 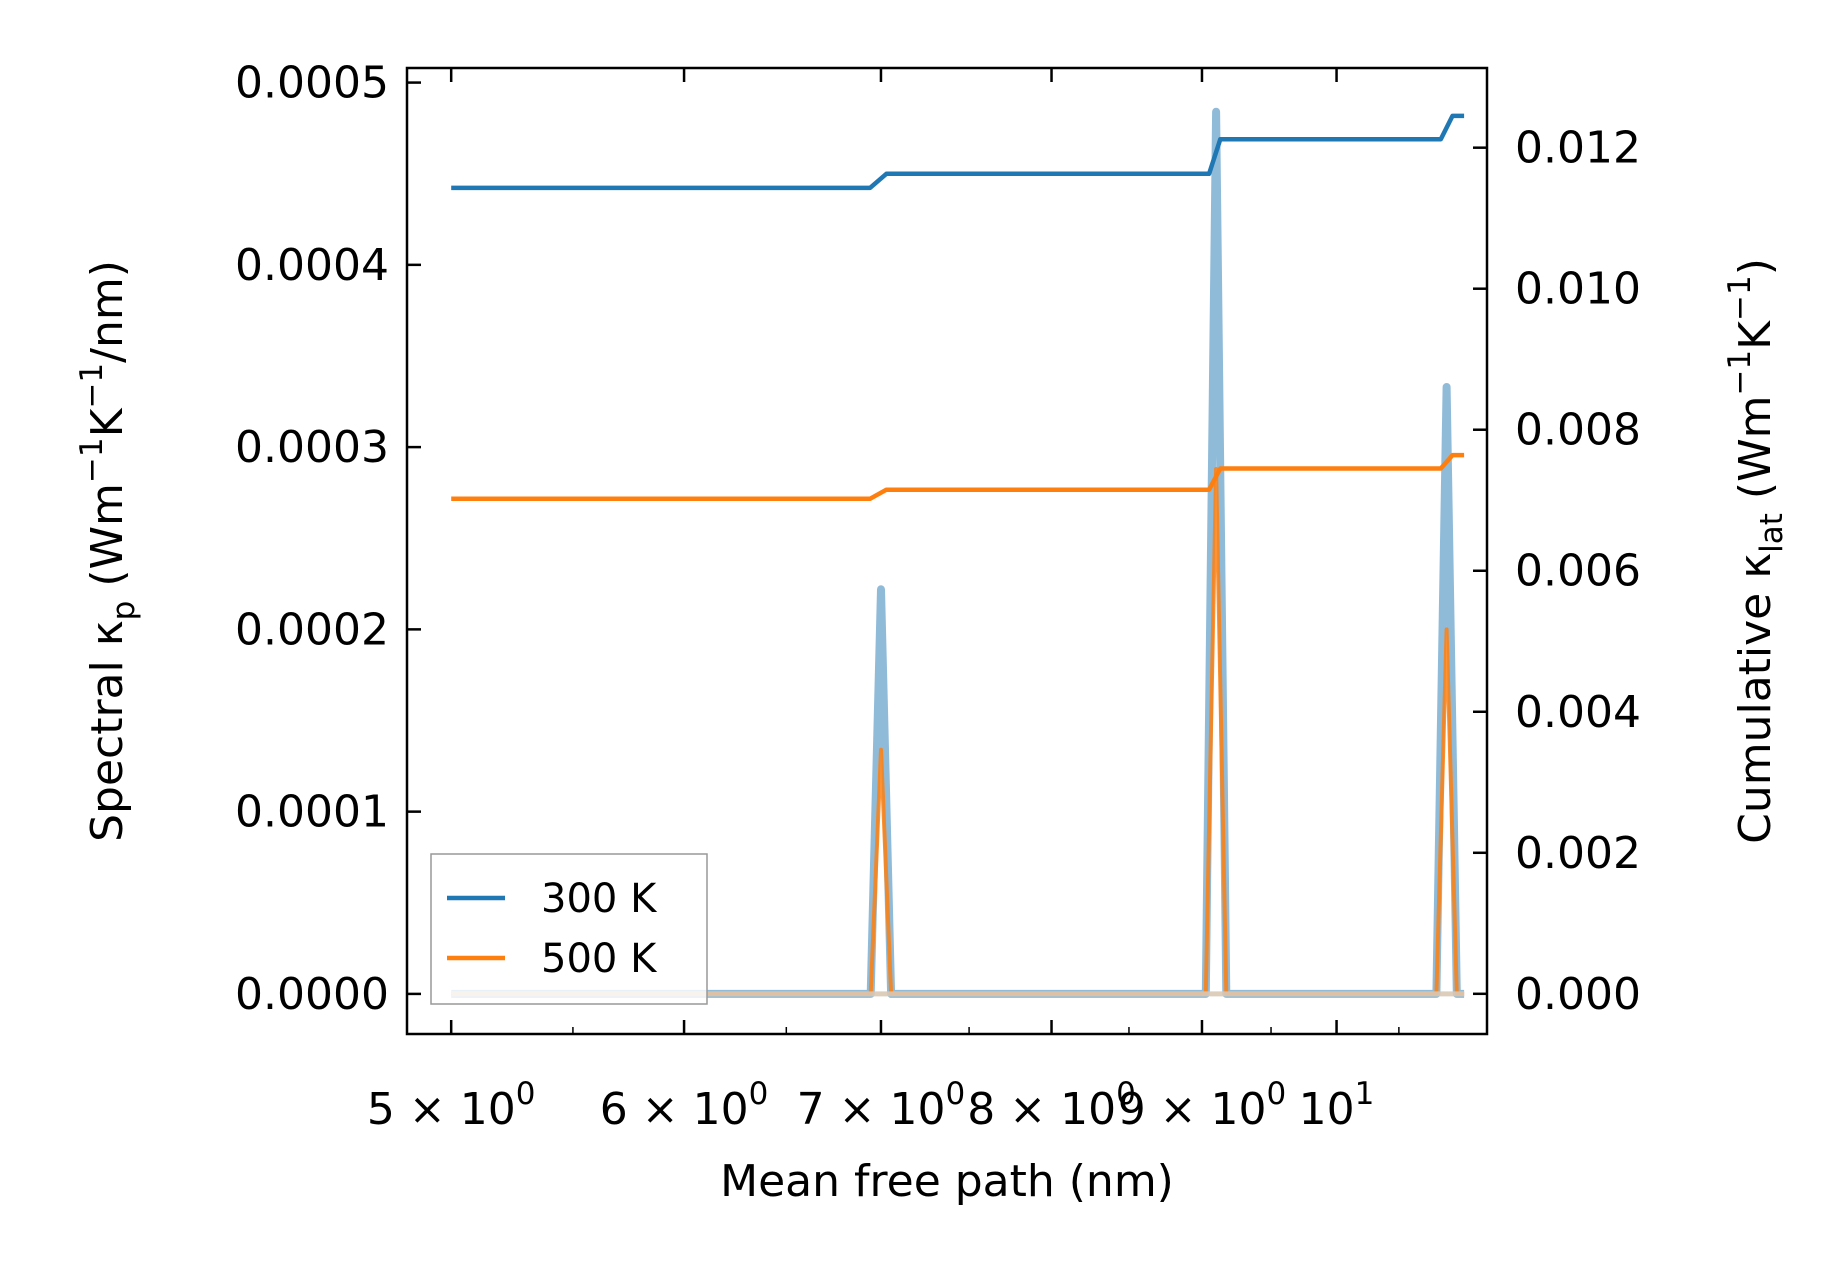 I want to click on y-left-axis-label-sub: p, so click(x=124, y=611).